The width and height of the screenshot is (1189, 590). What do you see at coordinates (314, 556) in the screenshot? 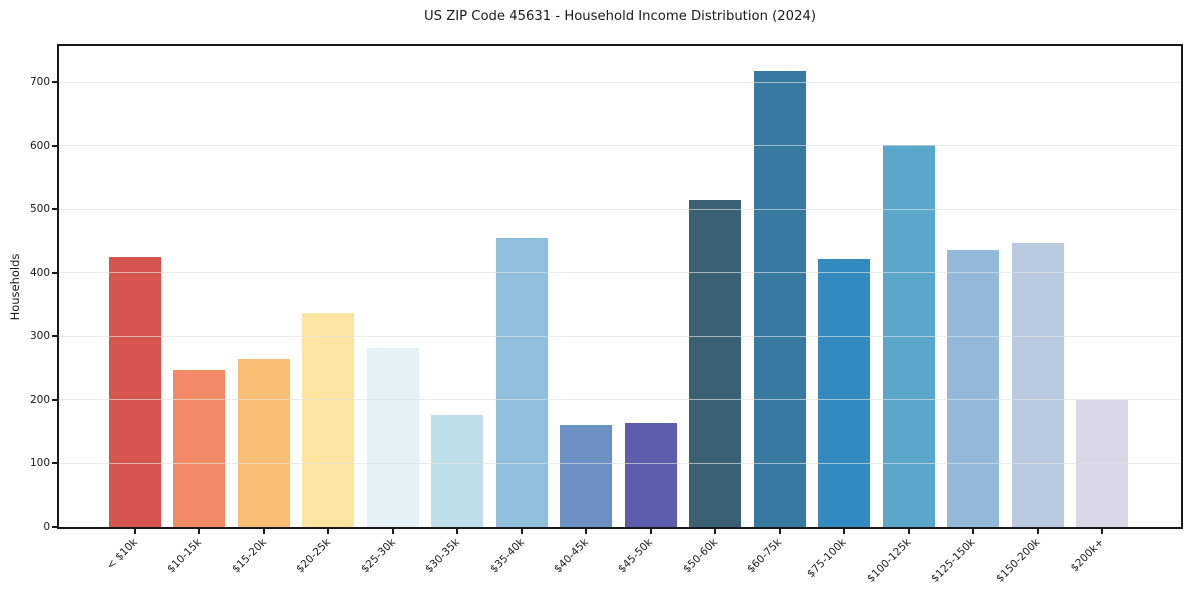
I see `x-tick-label-$20-25k: $20-25k` at bounding box center [314, 556].